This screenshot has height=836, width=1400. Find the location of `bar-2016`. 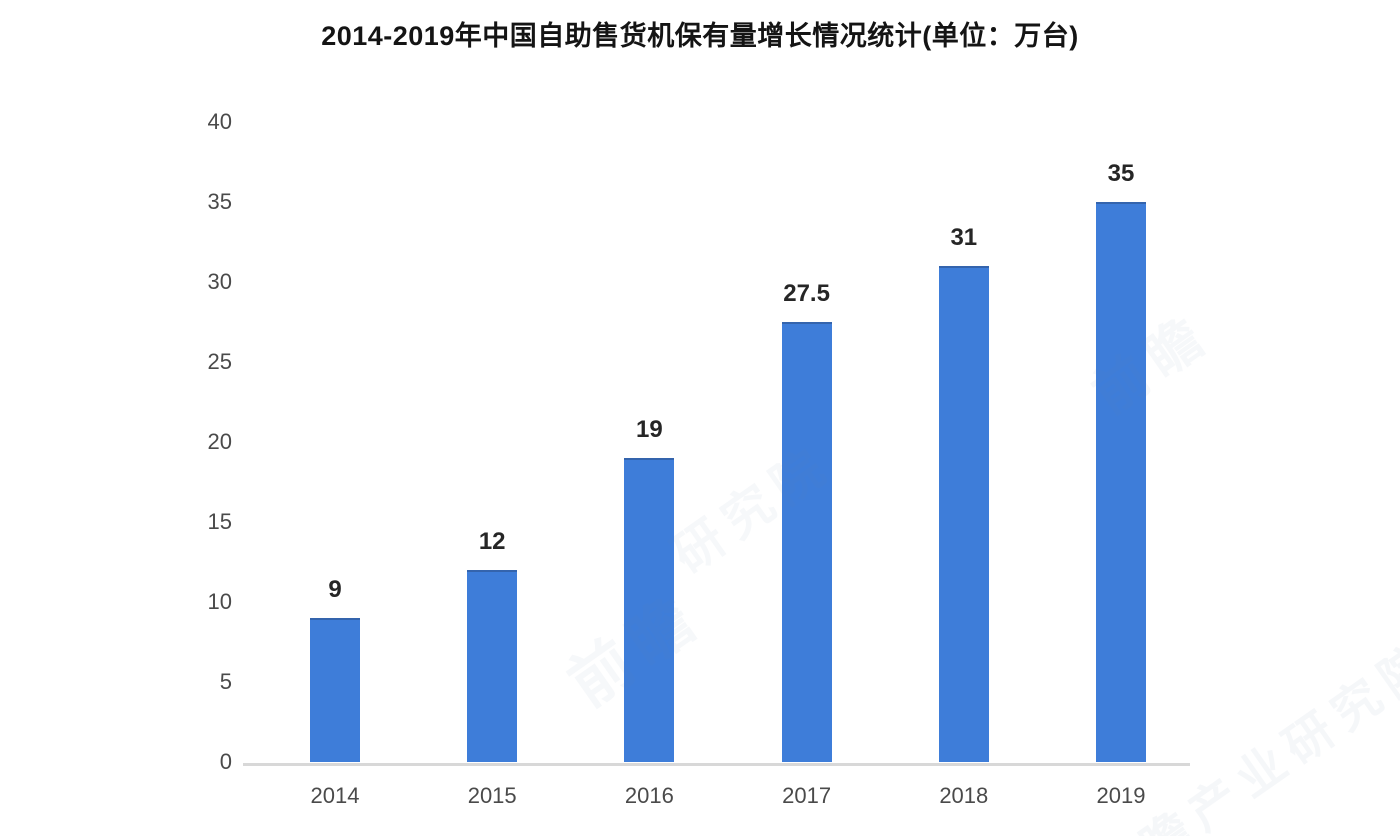

bar-2016 is located at coordinates (649, 610).